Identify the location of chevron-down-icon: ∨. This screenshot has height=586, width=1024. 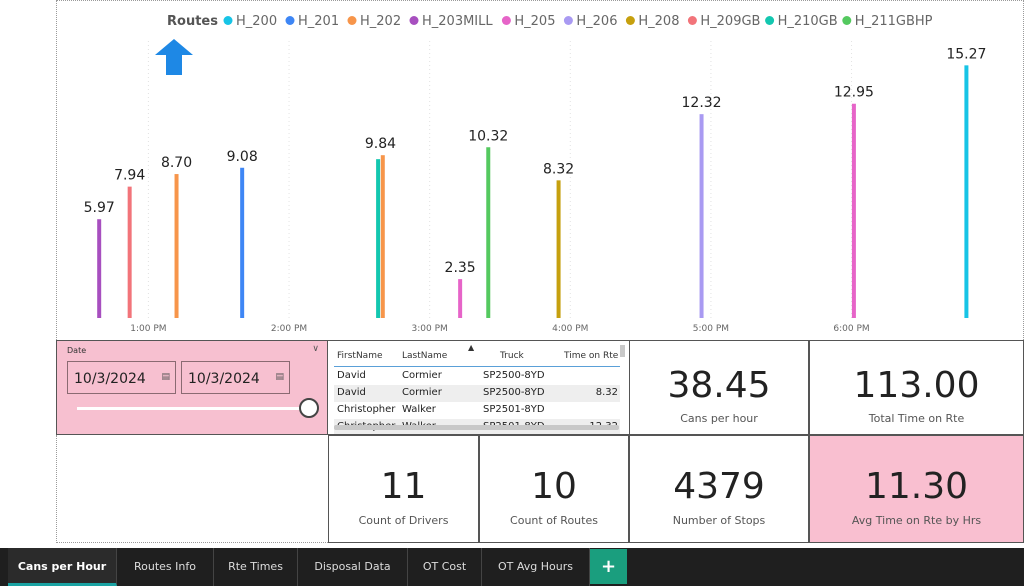
(315, 349).